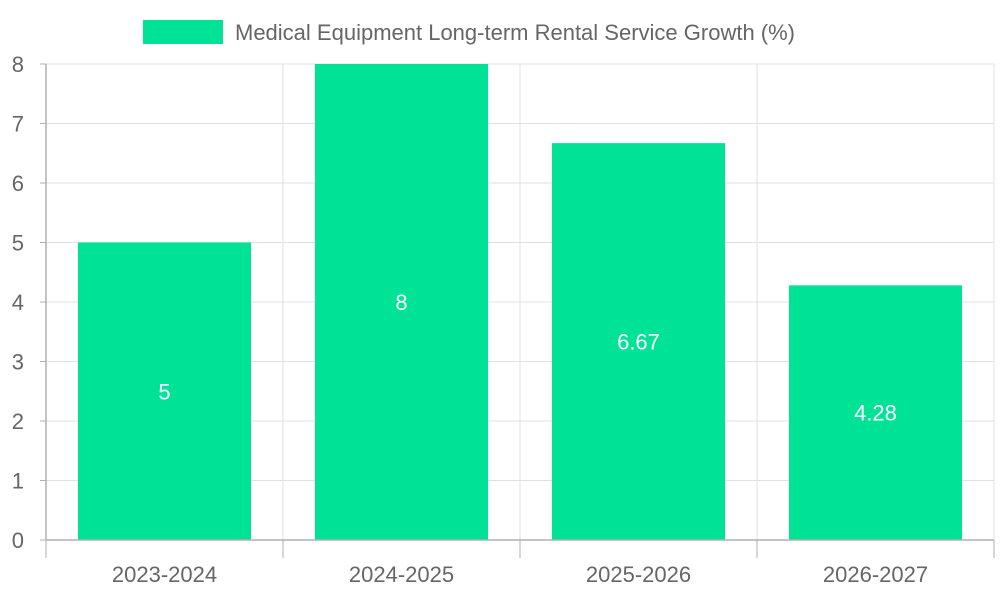 The width and height of the screenshot is (1000, 605). Describe the element at coordinates (18, 64) in the screenshot. I see `y-tick-label: 8` at that location.